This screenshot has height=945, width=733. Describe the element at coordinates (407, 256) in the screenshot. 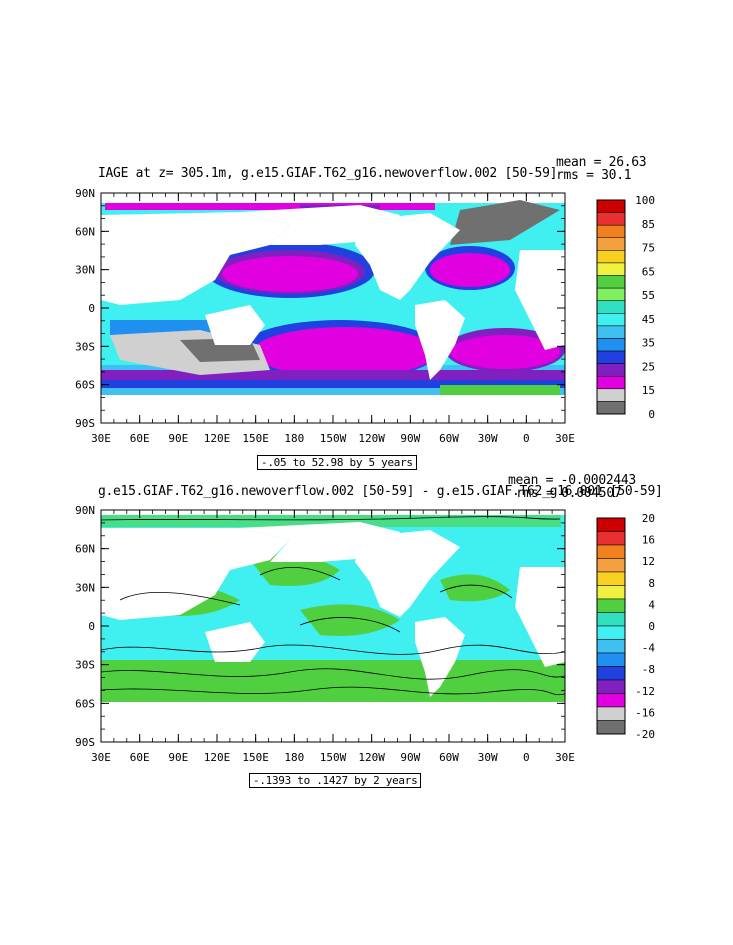

I see `north-america-land` at that location.